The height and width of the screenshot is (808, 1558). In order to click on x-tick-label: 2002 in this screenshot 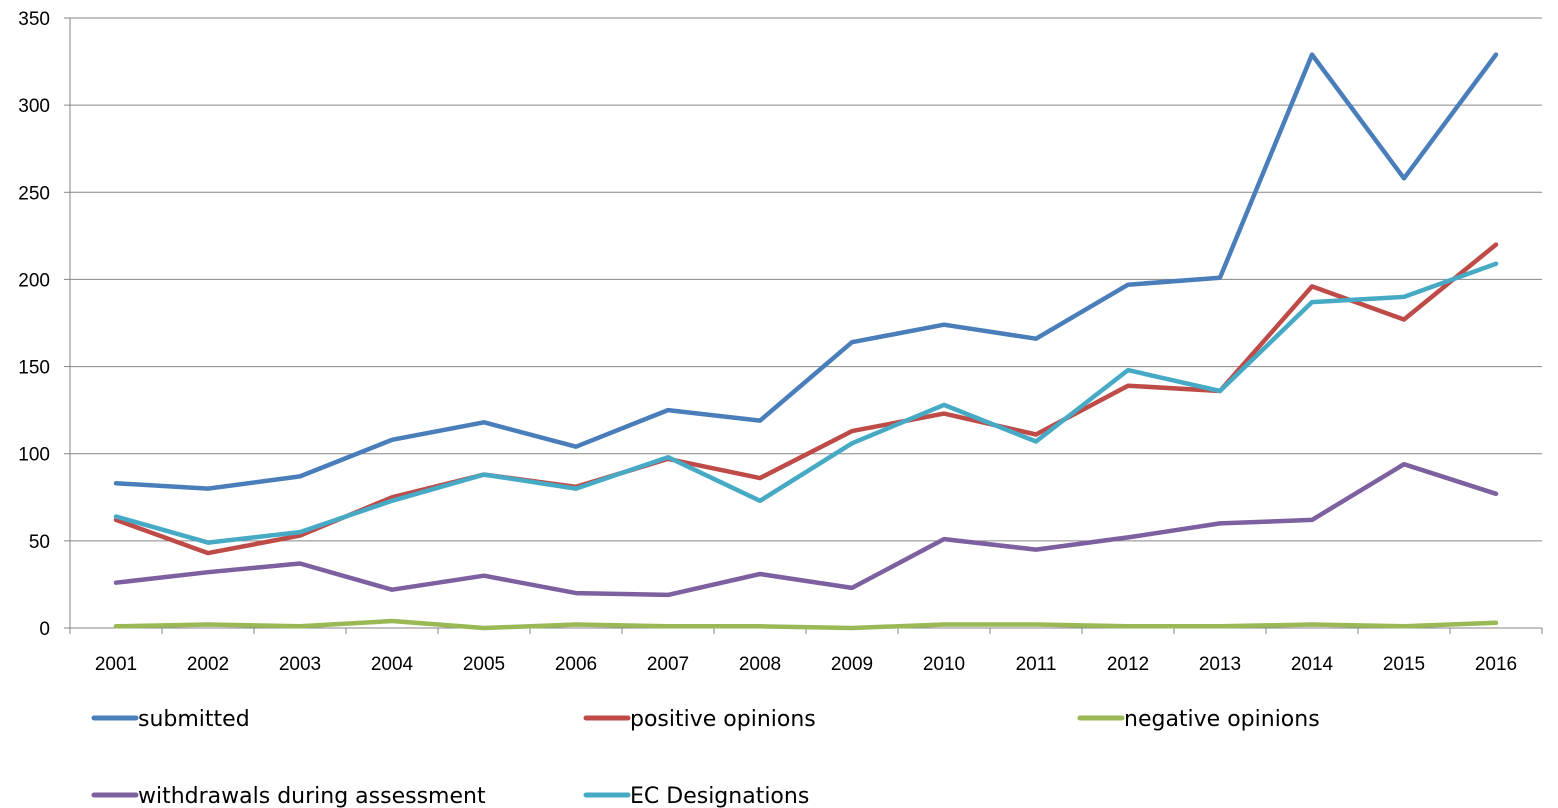, I will do `click(208, 664)`.